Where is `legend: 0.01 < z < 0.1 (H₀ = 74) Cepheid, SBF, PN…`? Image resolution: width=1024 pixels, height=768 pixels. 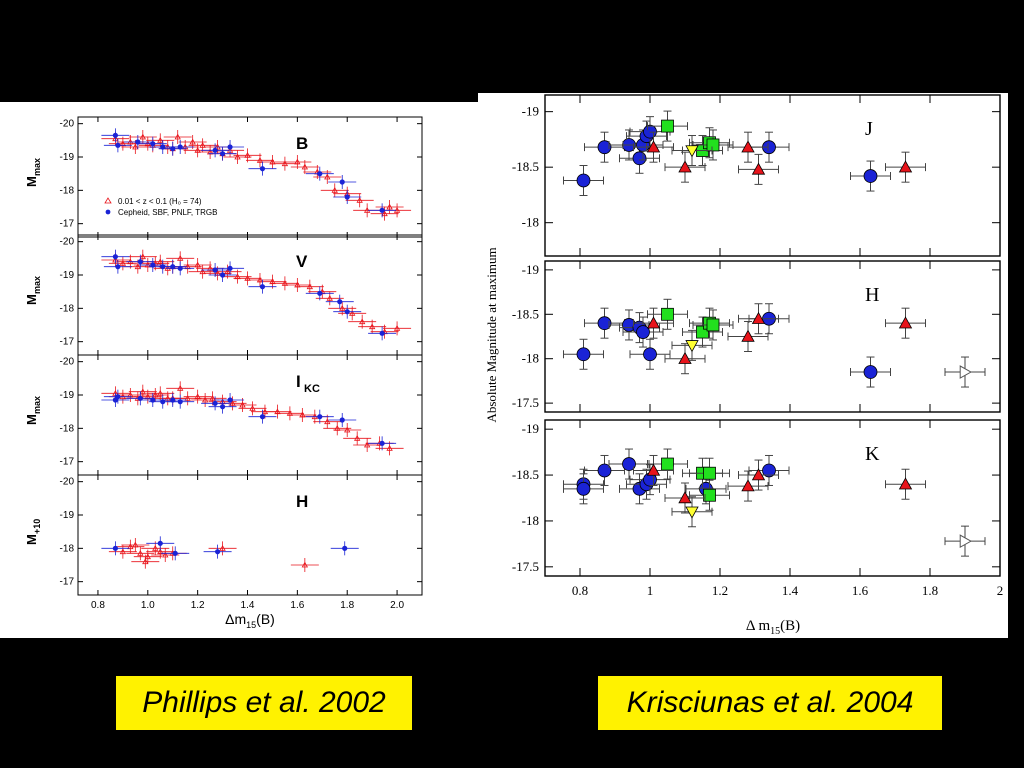
legend: 0.01 < z < 0.1 (H₀ = 74) Cepheid, SBF, PN… is located at coordinates (160, 207).